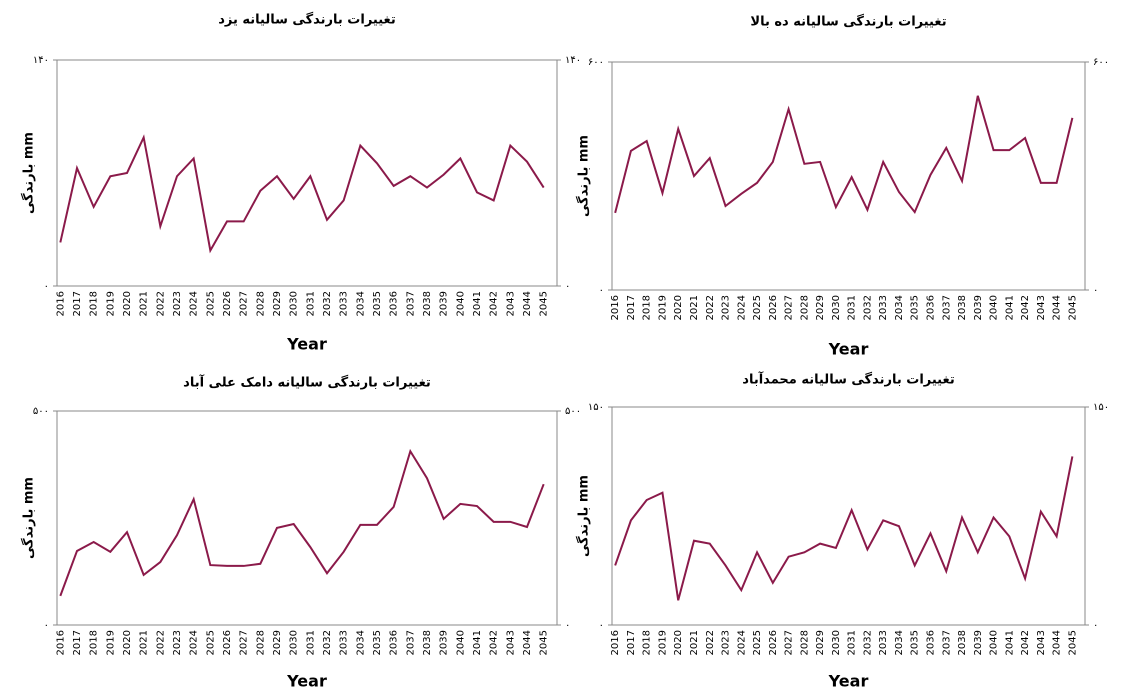 The height and width of the screenshot is (691, 1121). What do you see at coordinates (848, 379) in the screenshot?
I see `chart-title: تغییرات بارندگی سالیانه محمدآباد` at bounding box center [848, 379].